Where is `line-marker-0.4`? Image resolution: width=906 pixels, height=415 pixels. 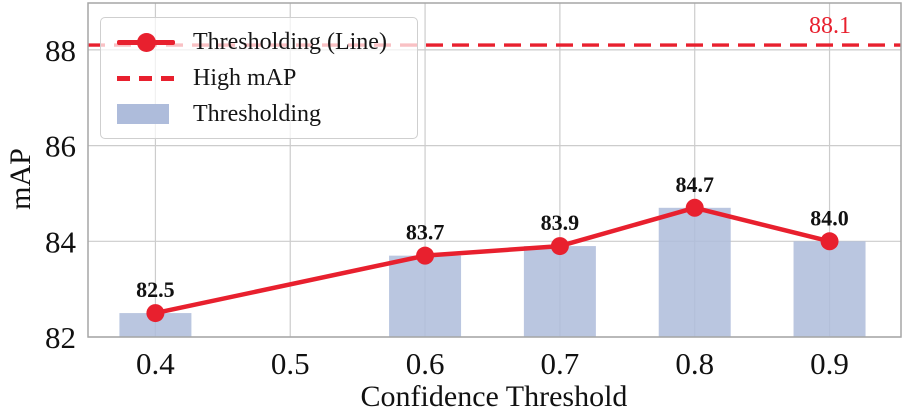 line-marker-0.4 is located at coordinates (155, 313).